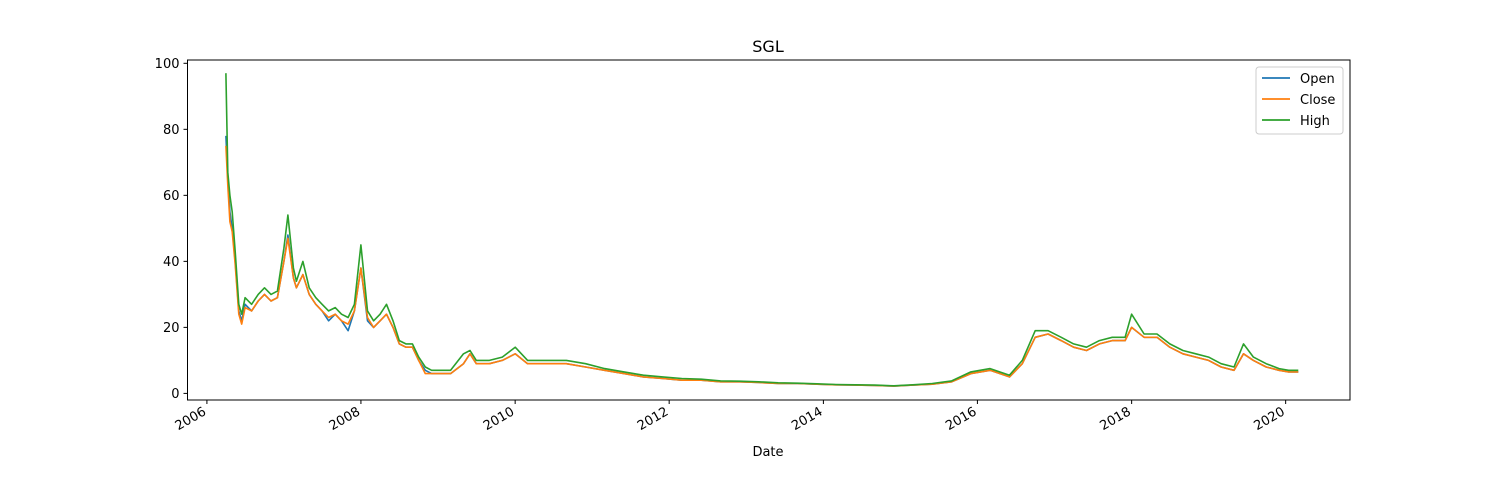 The height and width of the screenshot is (500, 1500). Describe the element at coordinates (767, 452) in the screenshot. I see `x-axis-label: Date` at that location.